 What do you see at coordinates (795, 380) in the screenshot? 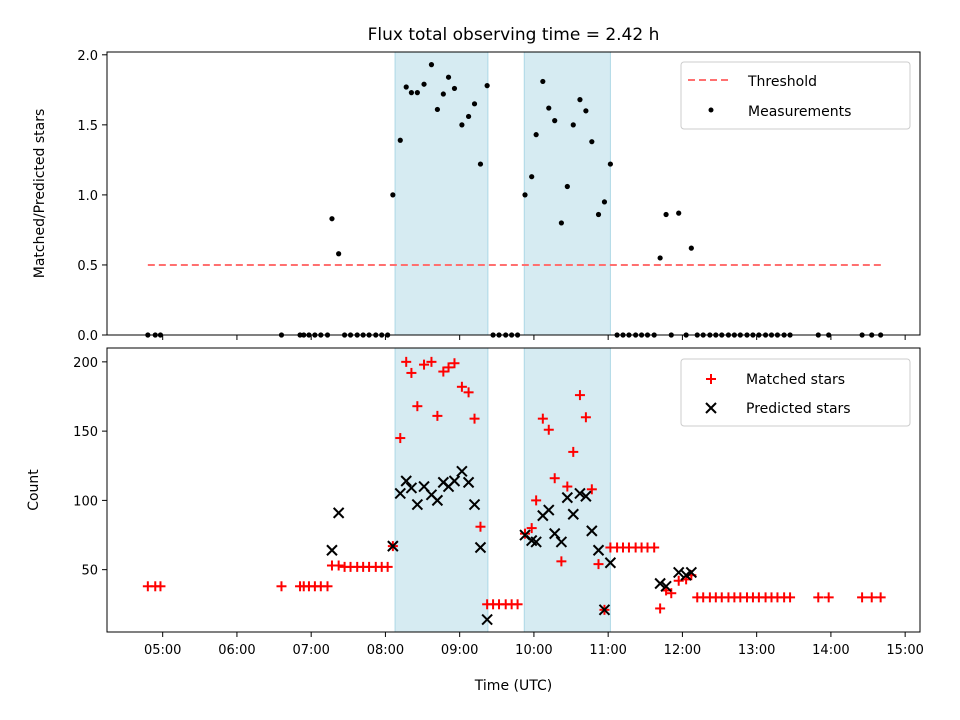
I see `legend-matched-label: Matched stars` at bounding box center [795, 380].